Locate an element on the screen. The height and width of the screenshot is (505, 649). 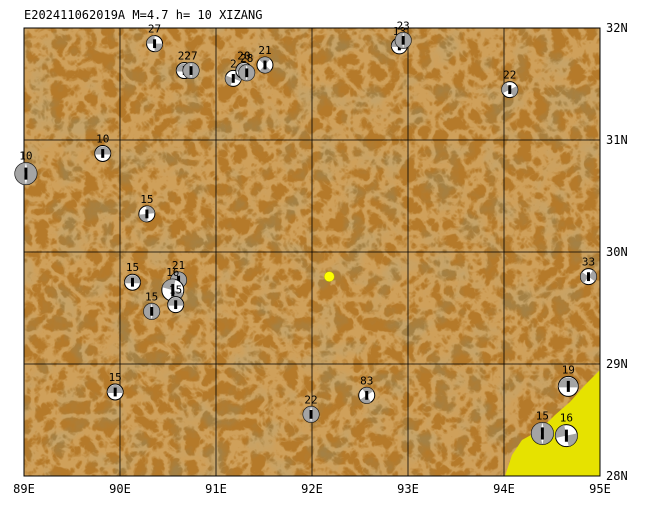
focal-mechanism-beachball: 19 is located at coordinates (568, 380).